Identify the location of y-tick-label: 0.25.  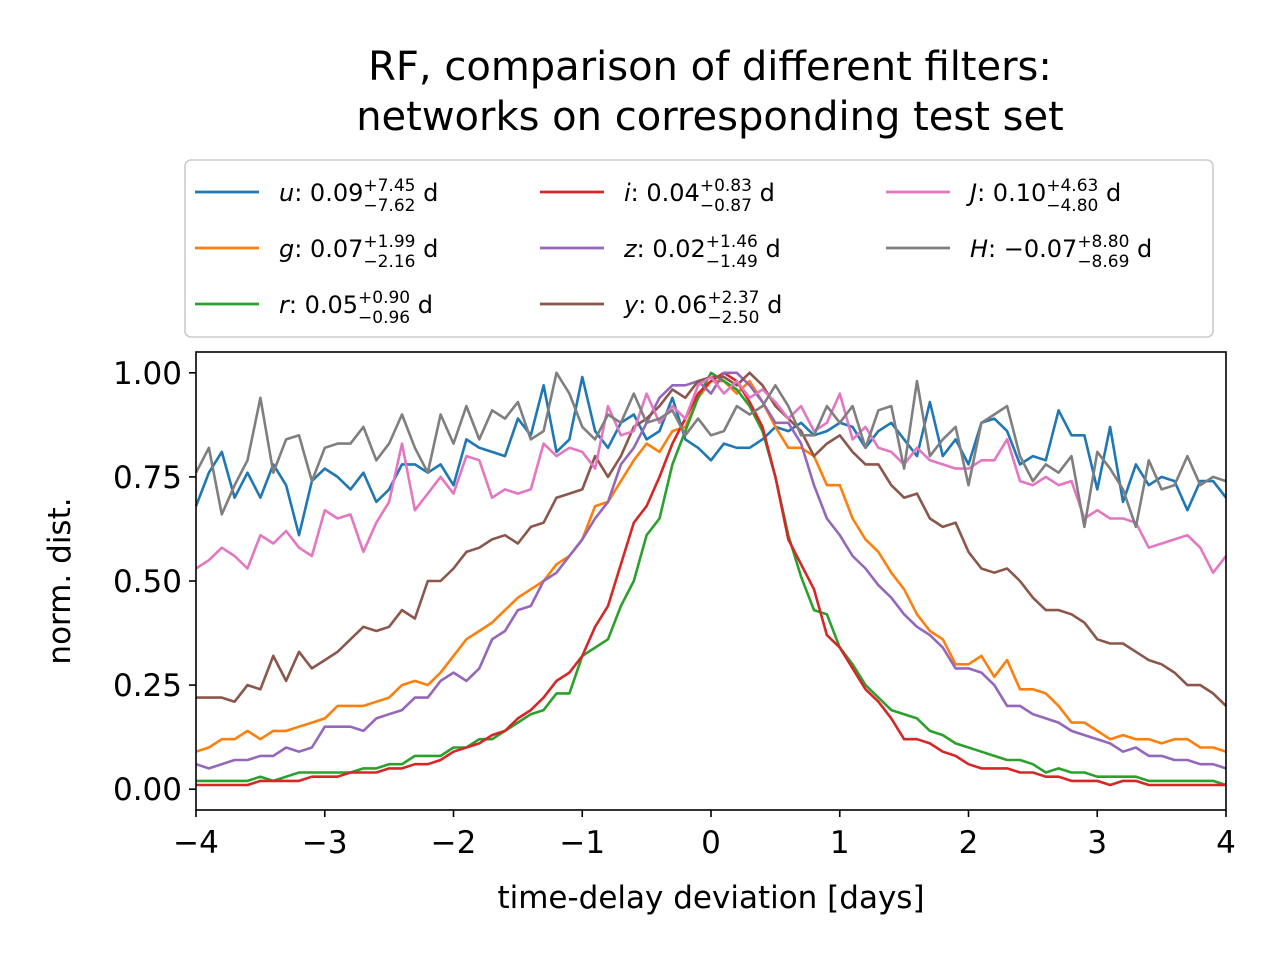
(147, 686).